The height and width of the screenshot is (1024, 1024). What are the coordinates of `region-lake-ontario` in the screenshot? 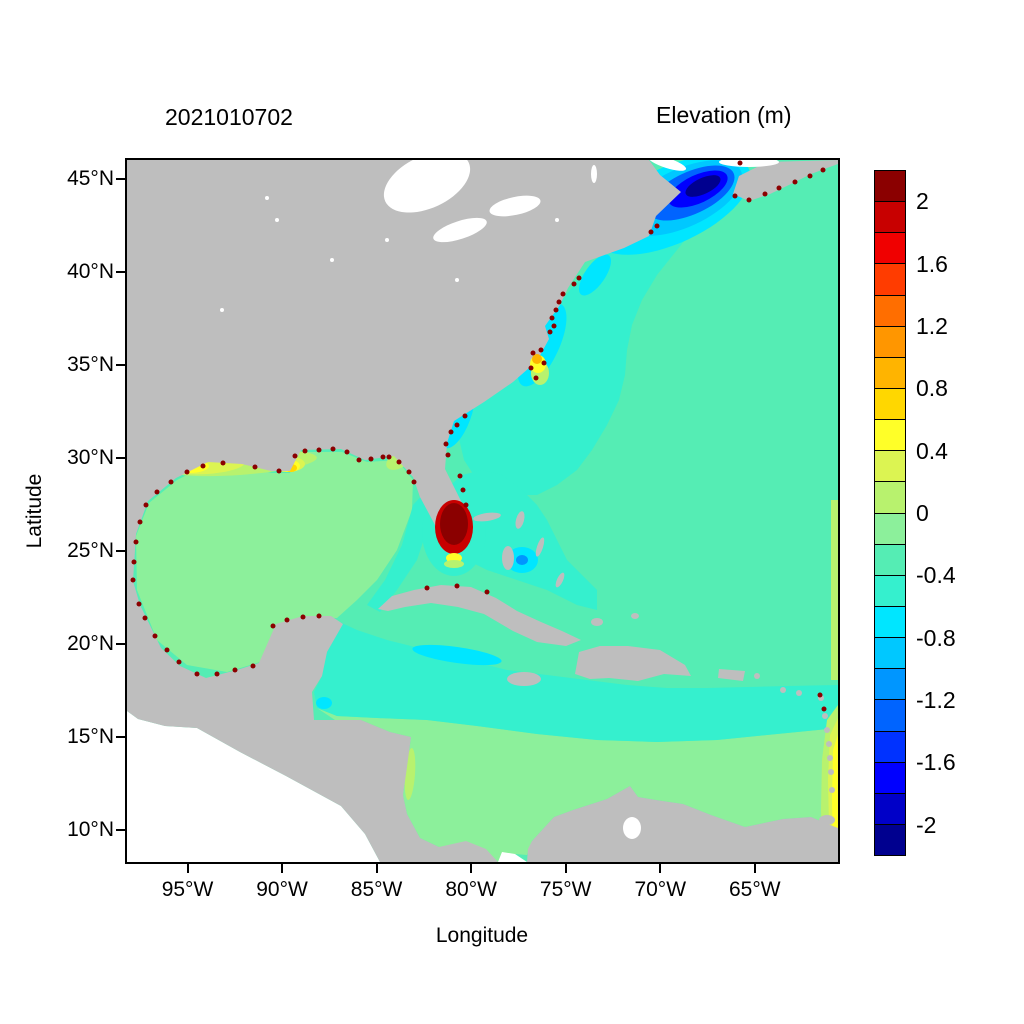 It's located at (515, 206).